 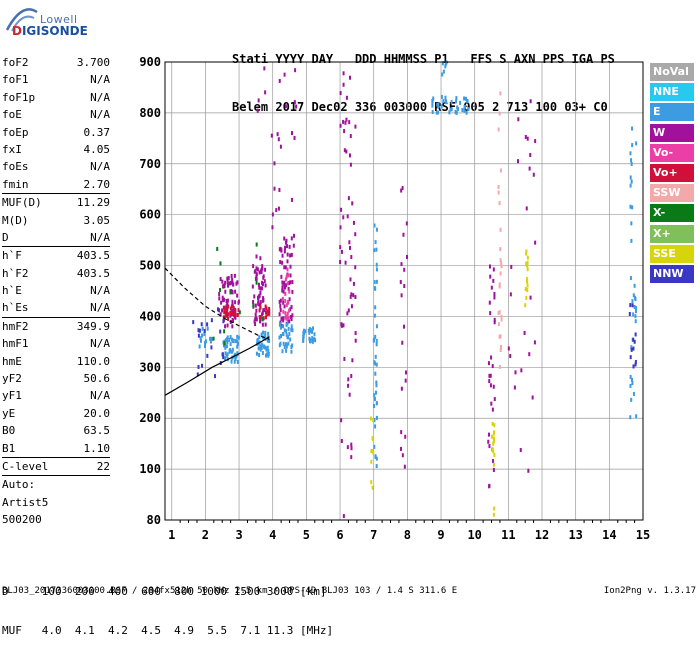 I want to click on legend-item: X-, so click(x=672, y=213).